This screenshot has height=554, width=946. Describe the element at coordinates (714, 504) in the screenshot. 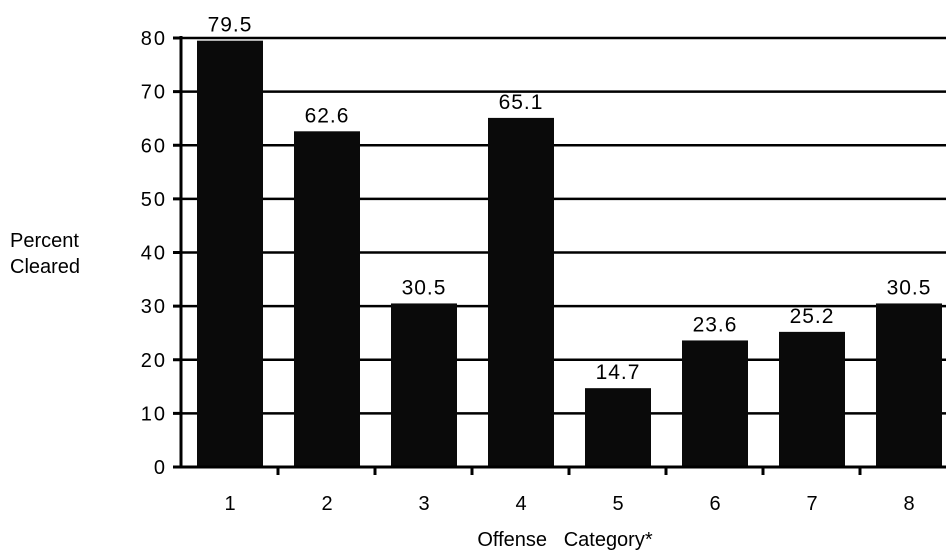

I see `x-tick-label-6: 6` at that location.